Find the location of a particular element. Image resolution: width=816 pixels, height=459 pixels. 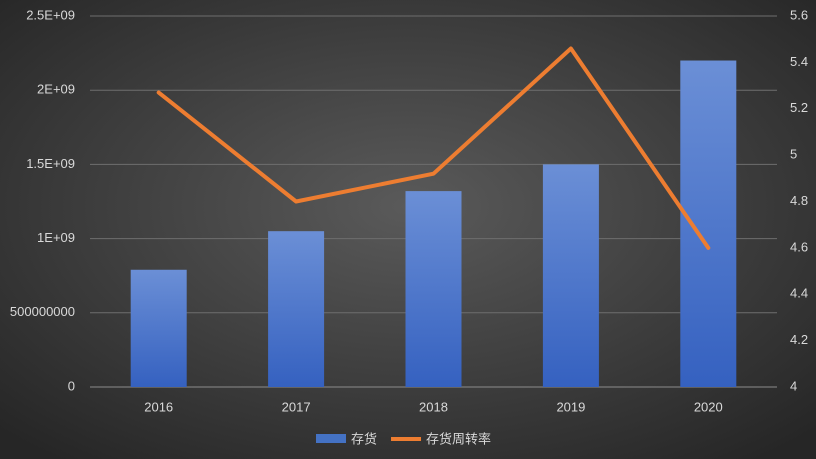

y2-tick-label: 5.4 is located at coordinates (799, 61).